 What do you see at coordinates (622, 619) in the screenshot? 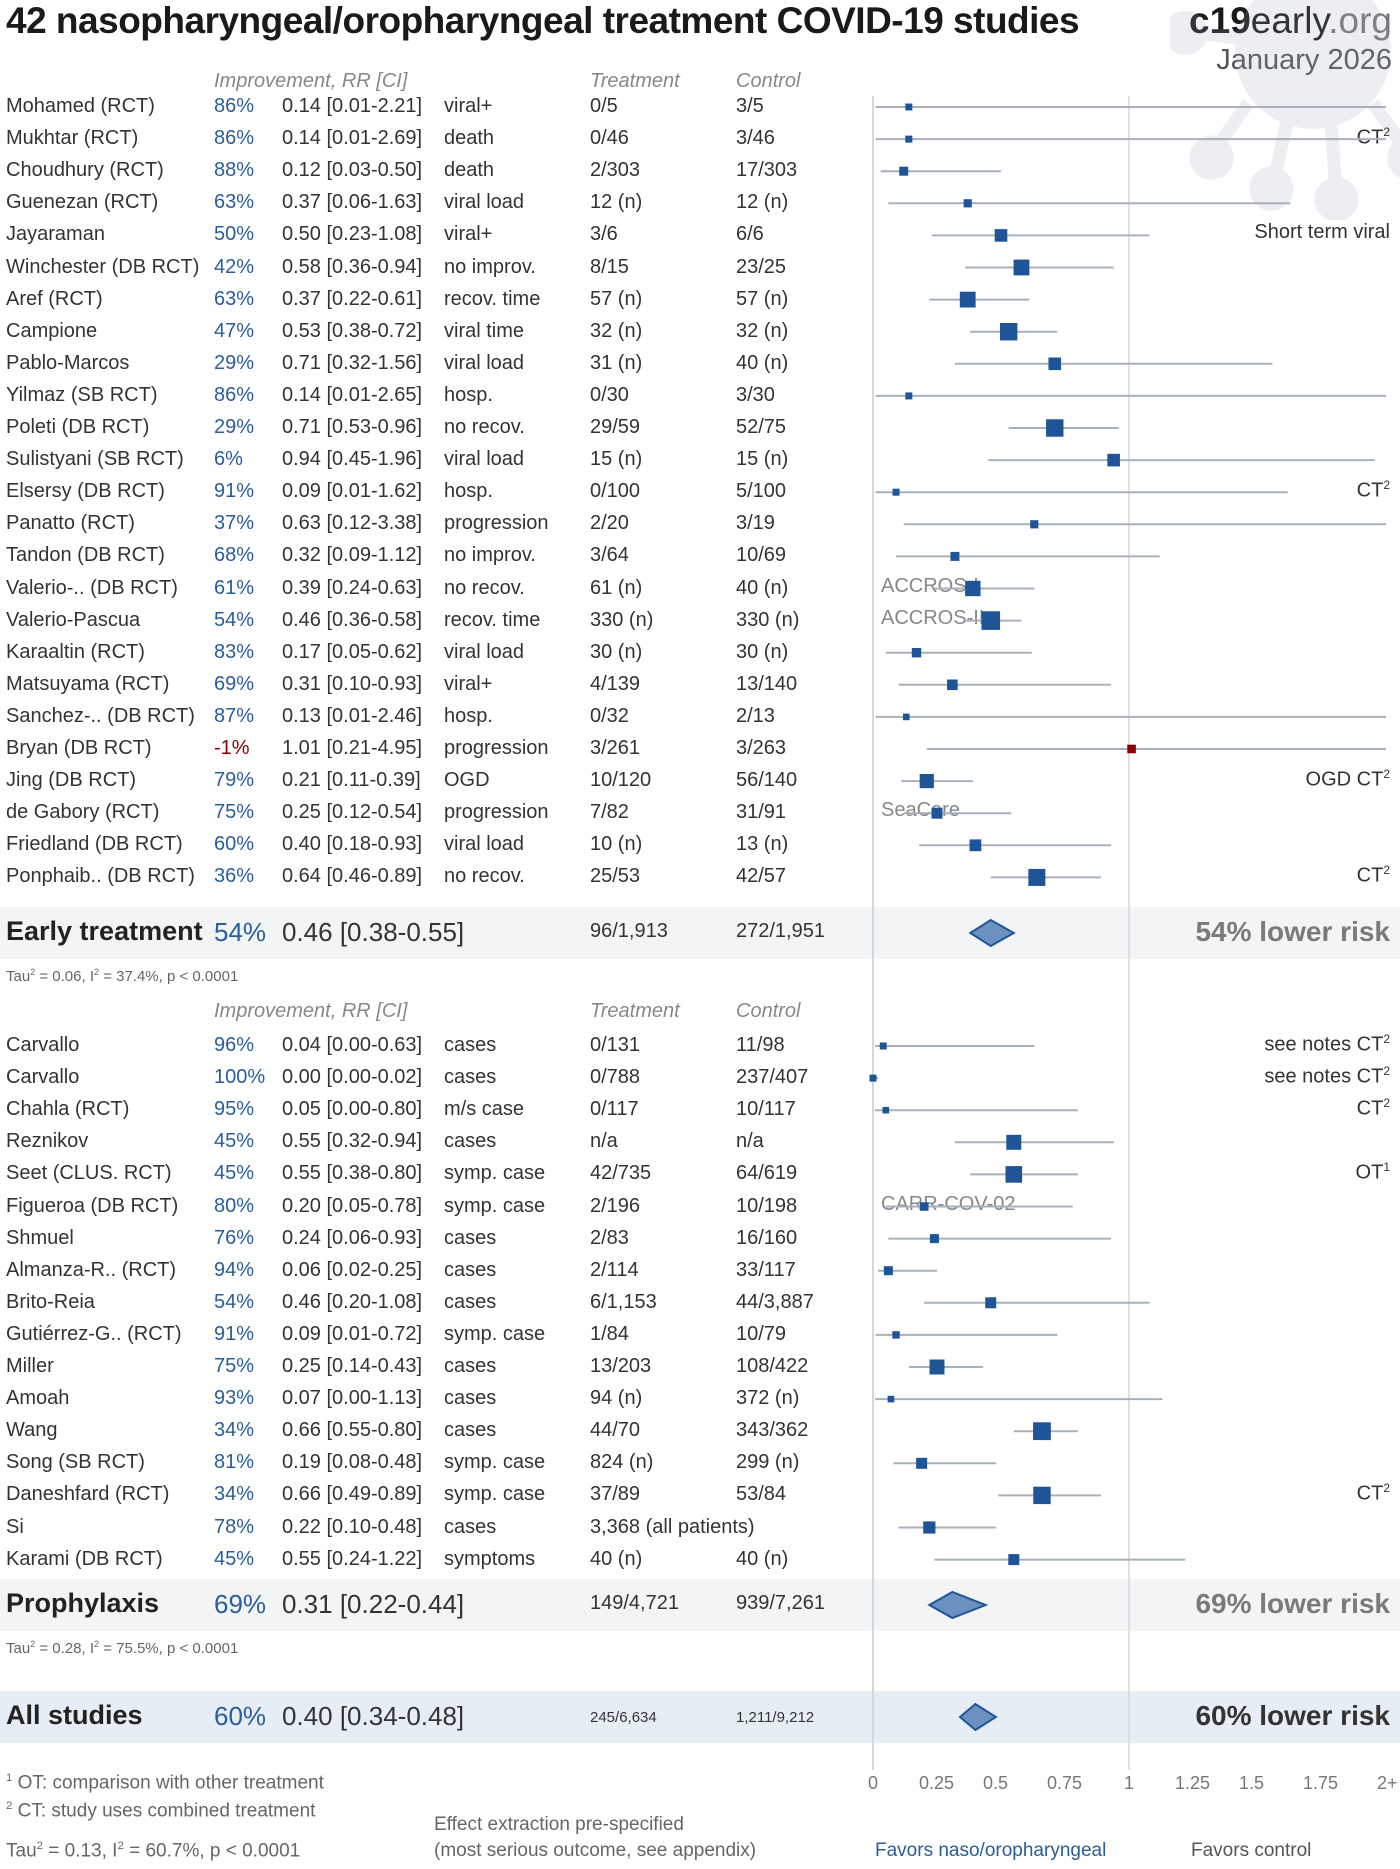
I see `study-treatment-count: 330 (n)` at bounding box center [622, 619].